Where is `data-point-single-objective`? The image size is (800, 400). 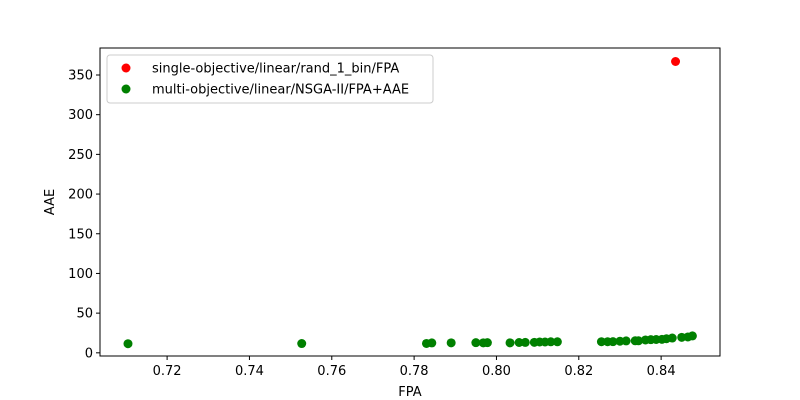
data-point-single-objective is located at coordinates (676, 61).